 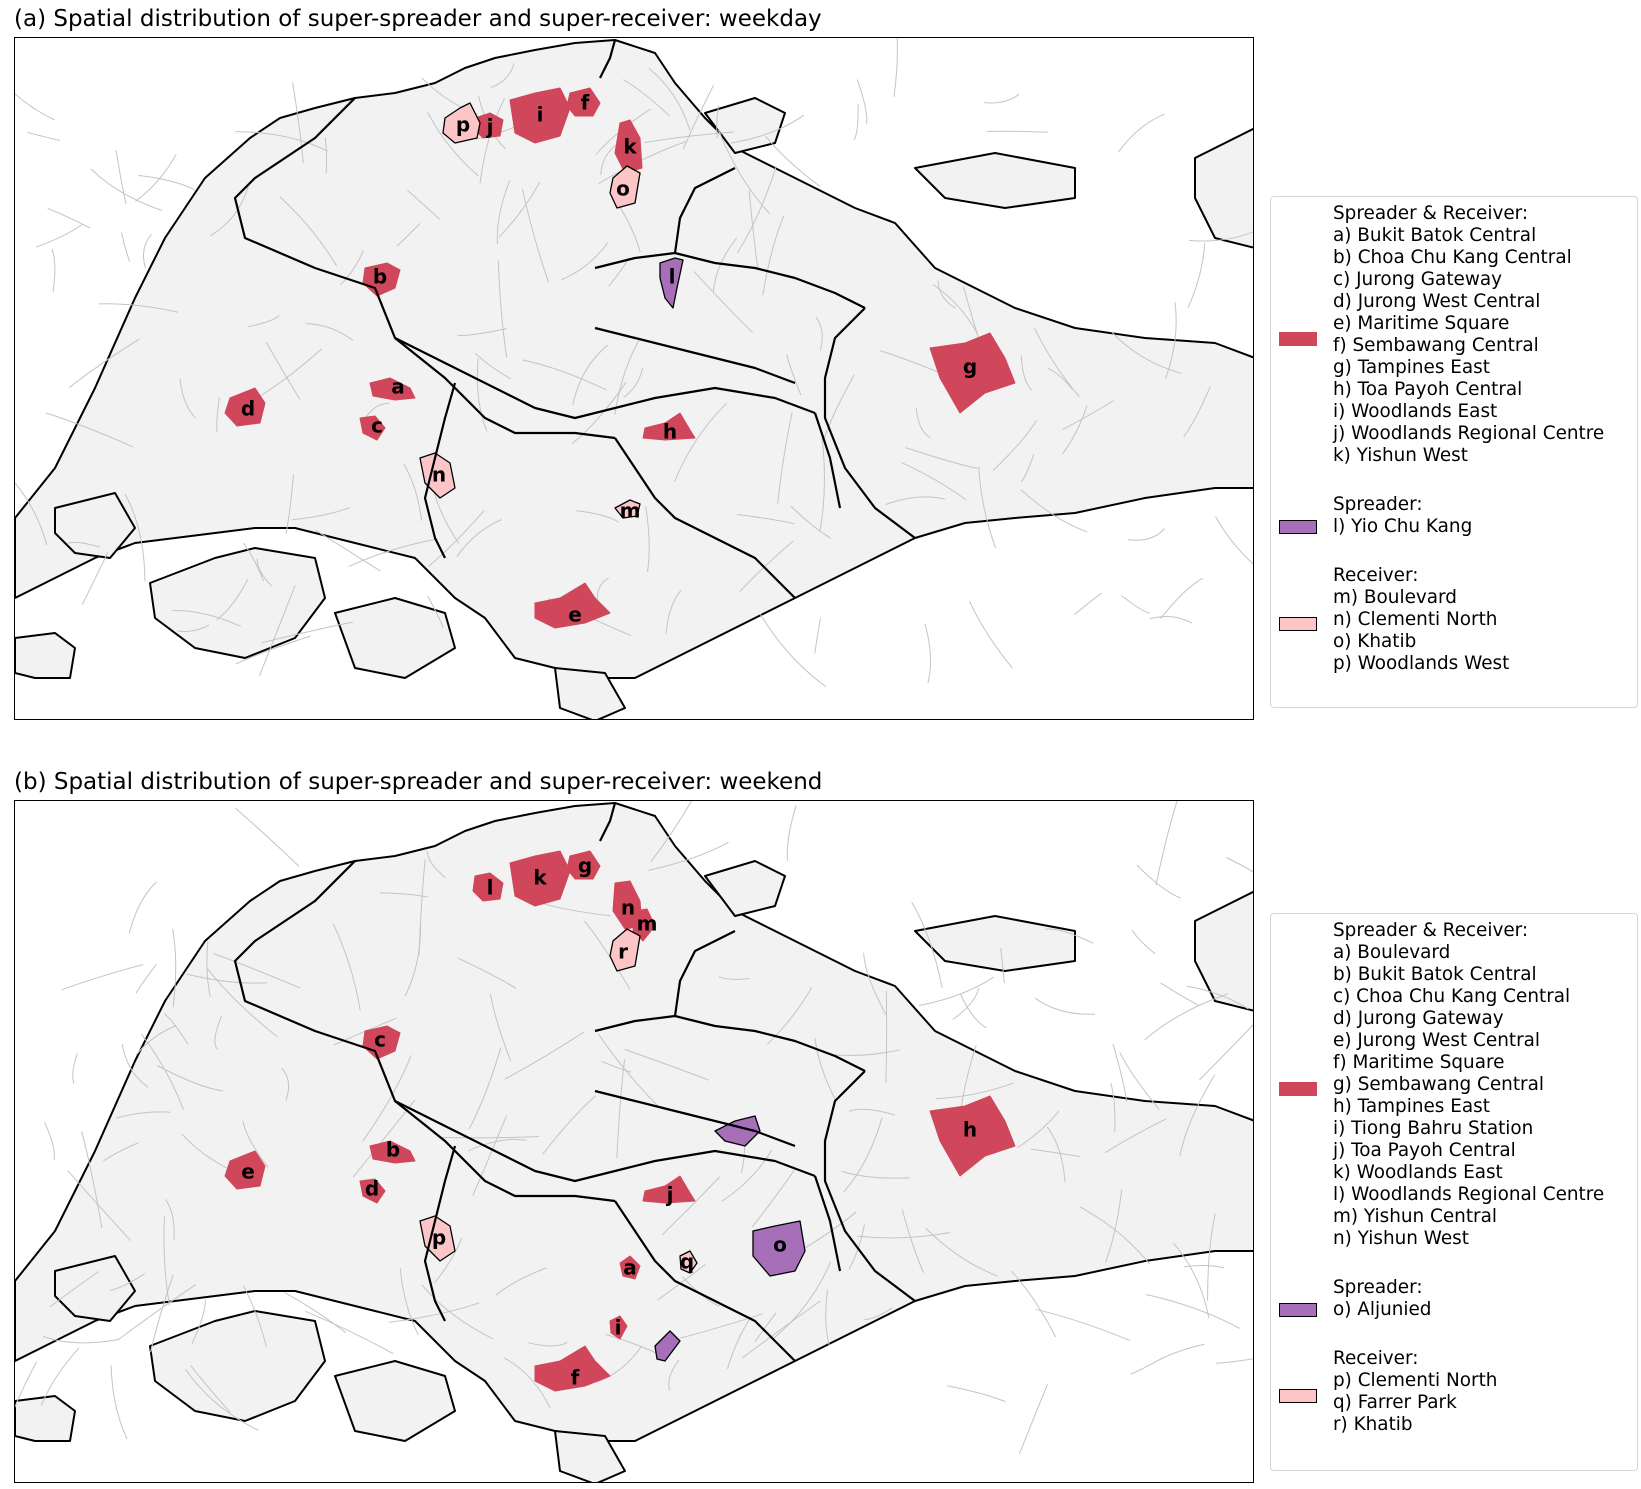 What do you see at coordinates (540, 115) in the screenshot?
I see `region-i-spreader-receiver` at bounding box center [540, 115].